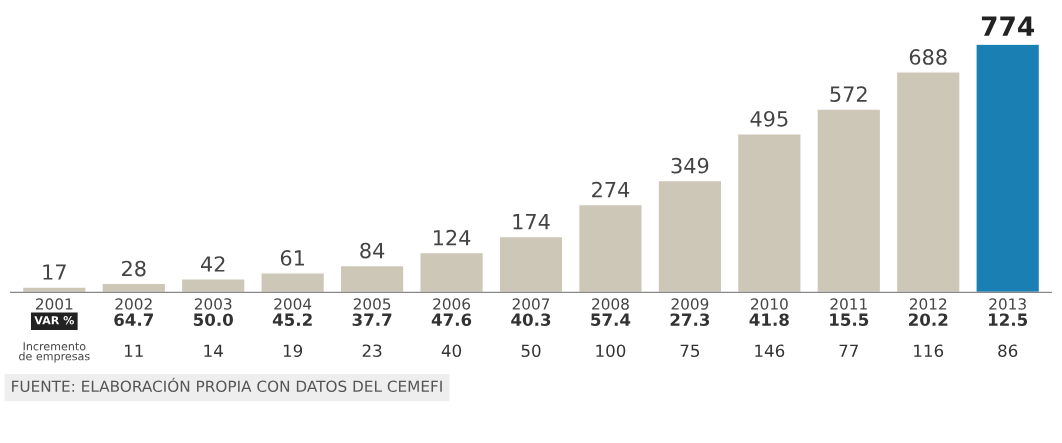 This screenshot has width=1062, height=443. What do you see at coordinates (372, 250) in the screenshot?
I see `data-label: 84` at bounding box center [372, 250].